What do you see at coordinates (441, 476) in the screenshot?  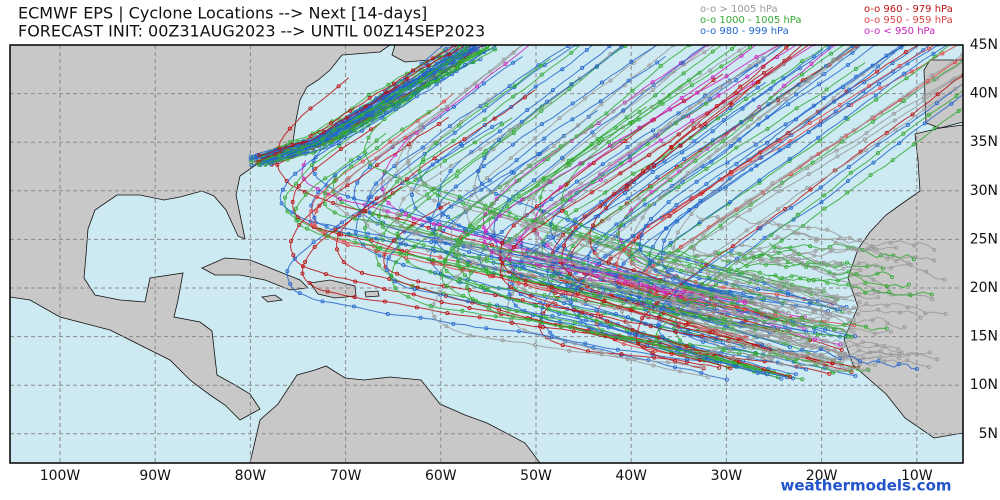 I see `longitude-label: 60W` at bounding box center [441, 476].